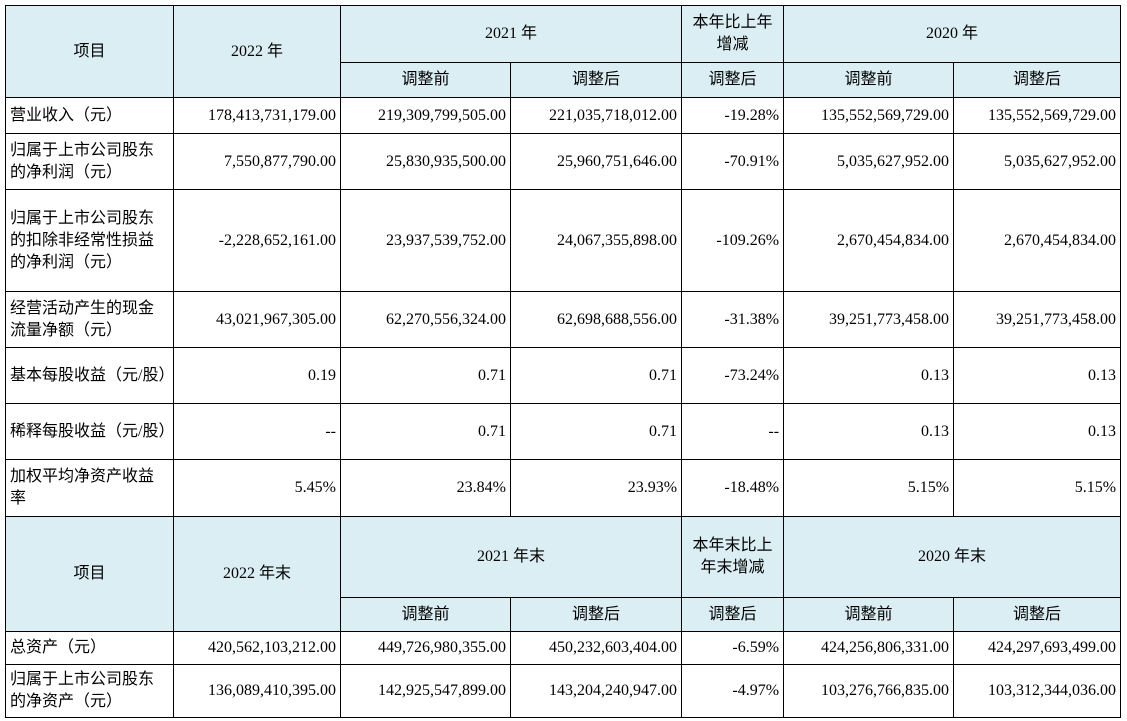 This screenshot has height=721, width=1127. I want to click on cell-2021-after: 24,067,355,898.00, so click(596, 240).